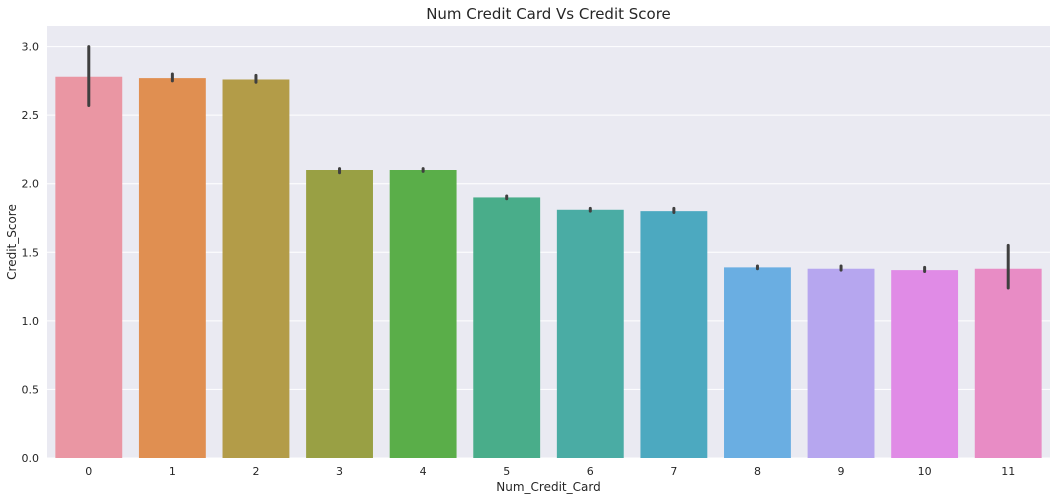  Describe the element at coordinates (841, 471) in the screenshot. I see `x-tick-label: 9` at that location.